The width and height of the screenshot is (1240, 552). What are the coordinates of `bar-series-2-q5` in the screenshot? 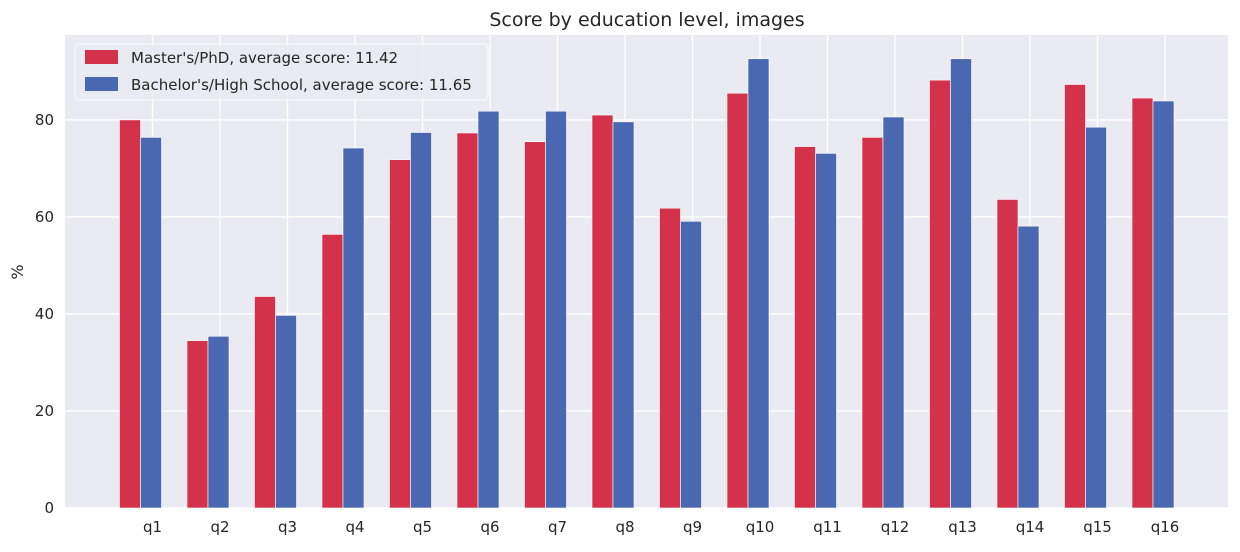 It's located at (421, 320).